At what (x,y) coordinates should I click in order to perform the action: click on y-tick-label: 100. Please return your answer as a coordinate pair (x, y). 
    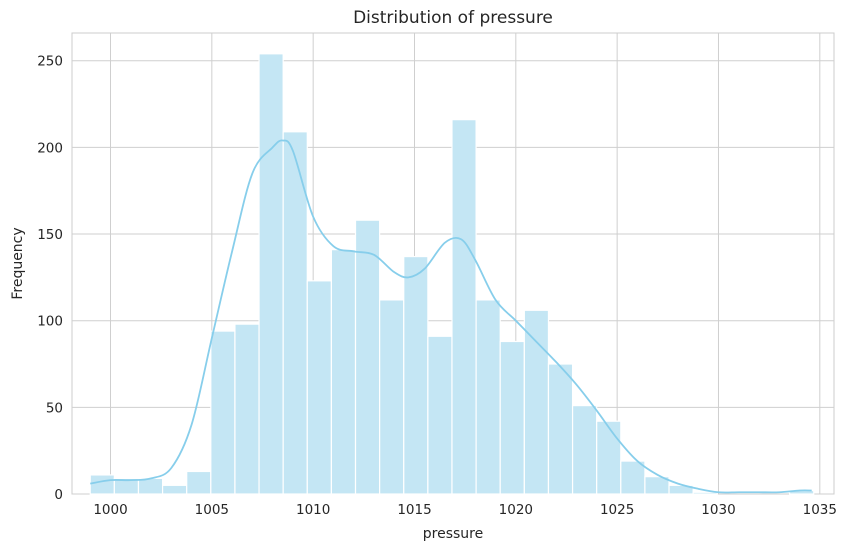
    Looking at the image, I should click on (50, 322).